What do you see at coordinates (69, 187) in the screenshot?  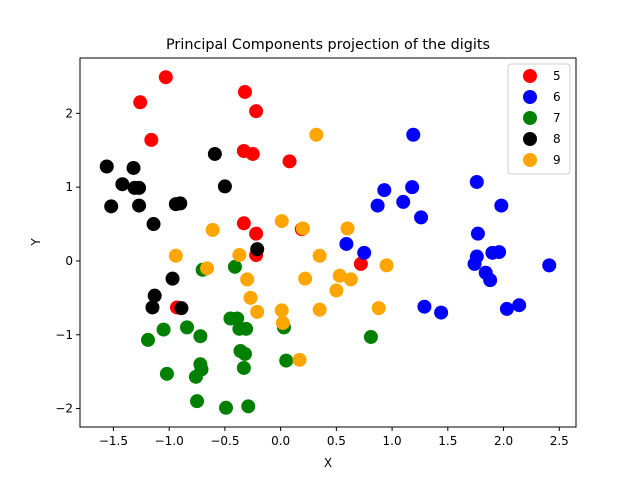 I see `y-tick-label: 1` at bounding box center [69, 187].